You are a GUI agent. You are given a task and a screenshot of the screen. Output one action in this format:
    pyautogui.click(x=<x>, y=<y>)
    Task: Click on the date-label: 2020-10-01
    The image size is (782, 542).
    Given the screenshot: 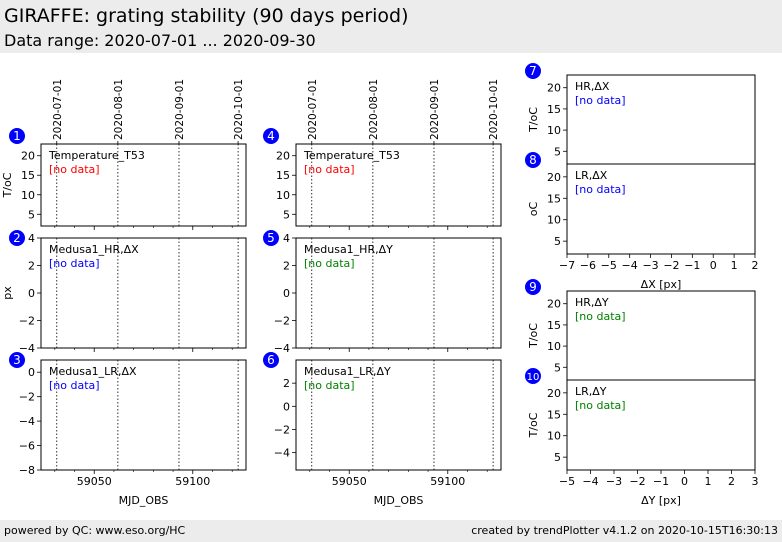 What is the action you would take?
    pyautogui.click(x=239, y=109)
    